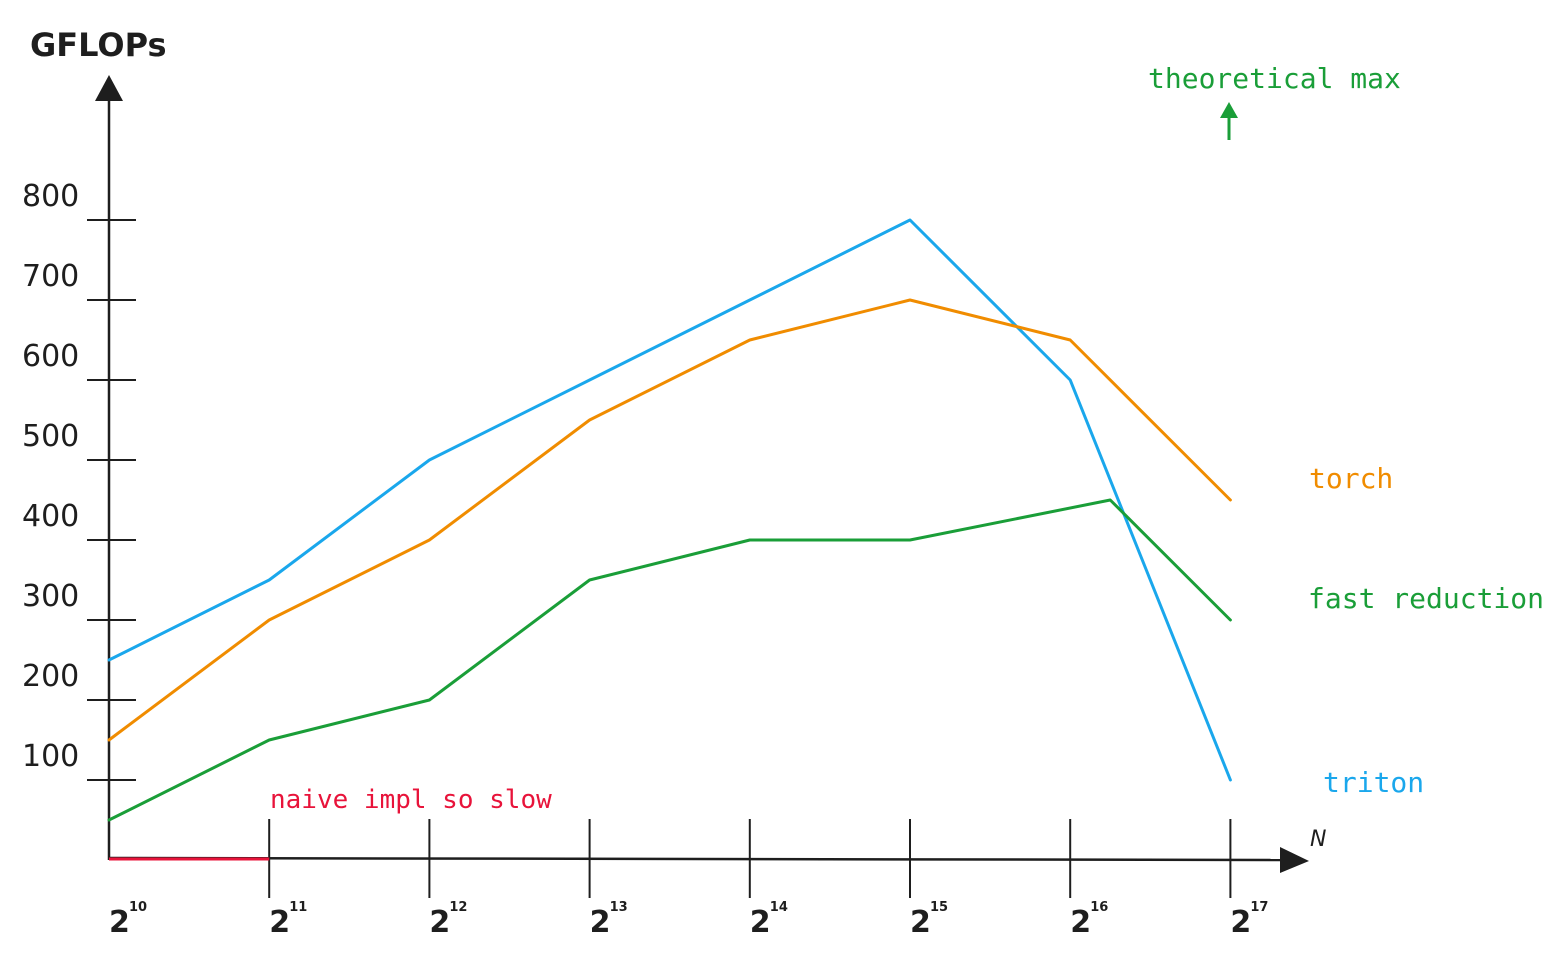 The height and width of the screenshot is (963, 1555). What do you see at coordinates (98, 45) in the screenshot?
I see `y-axis-label: GFLOPs` at bounding box center [98, 45].